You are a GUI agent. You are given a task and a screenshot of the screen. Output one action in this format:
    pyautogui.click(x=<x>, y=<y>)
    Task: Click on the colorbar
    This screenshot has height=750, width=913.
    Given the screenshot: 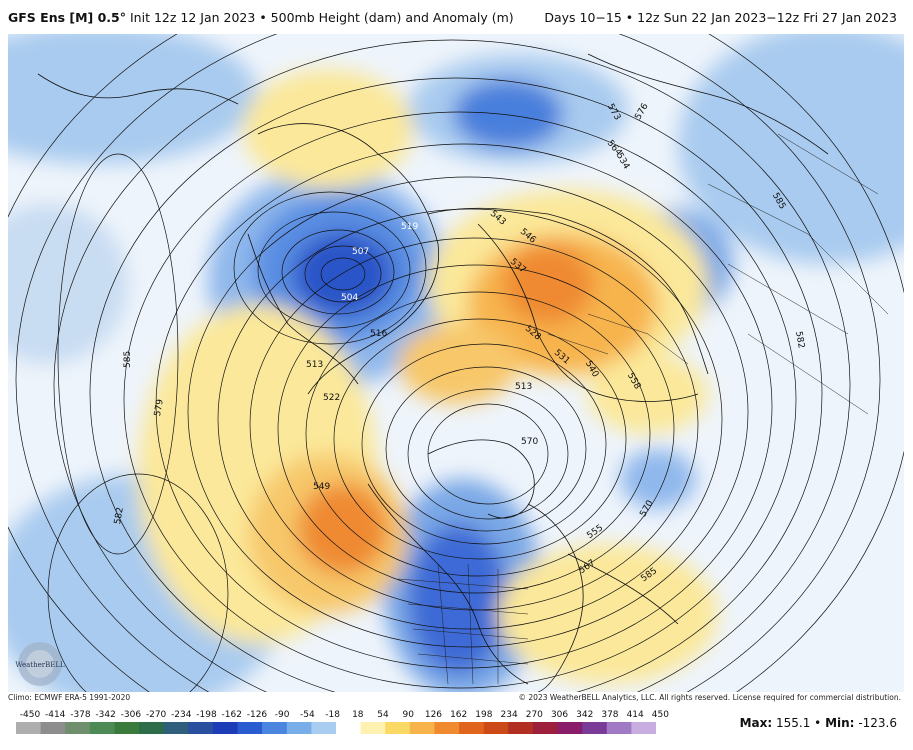 What is the action you would take?
    pyautogui.click(x=336, y=728)
    